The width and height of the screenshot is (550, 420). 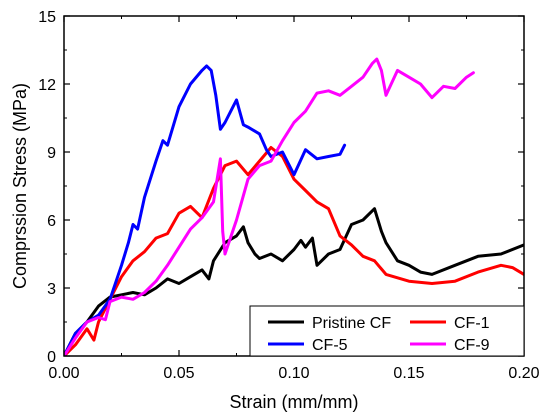 What do you see at coordinates (294, 402) in the screenshot?
I see `x-axis-title: Strain (mm/mm)` at bounding box center [294, 402].